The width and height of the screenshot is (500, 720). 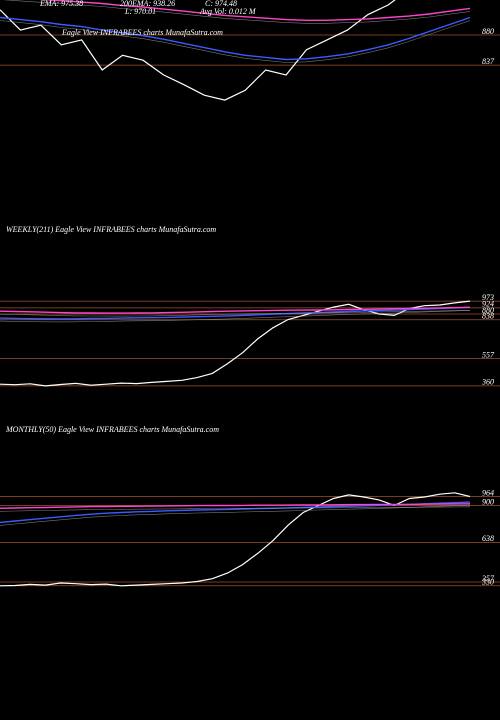 What do you see at coordinates (488, 297) in the screenshot?
I see `y-tick-label: 973` at bounding box center [488, 297].